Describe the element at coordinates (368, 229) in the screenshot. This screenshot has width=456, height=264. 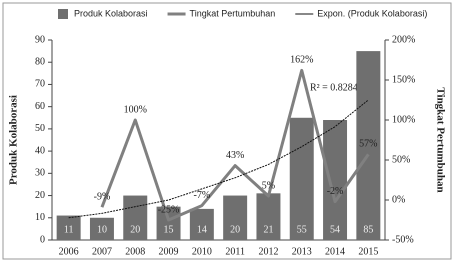
I see `bar-value-label: 85` at that location.